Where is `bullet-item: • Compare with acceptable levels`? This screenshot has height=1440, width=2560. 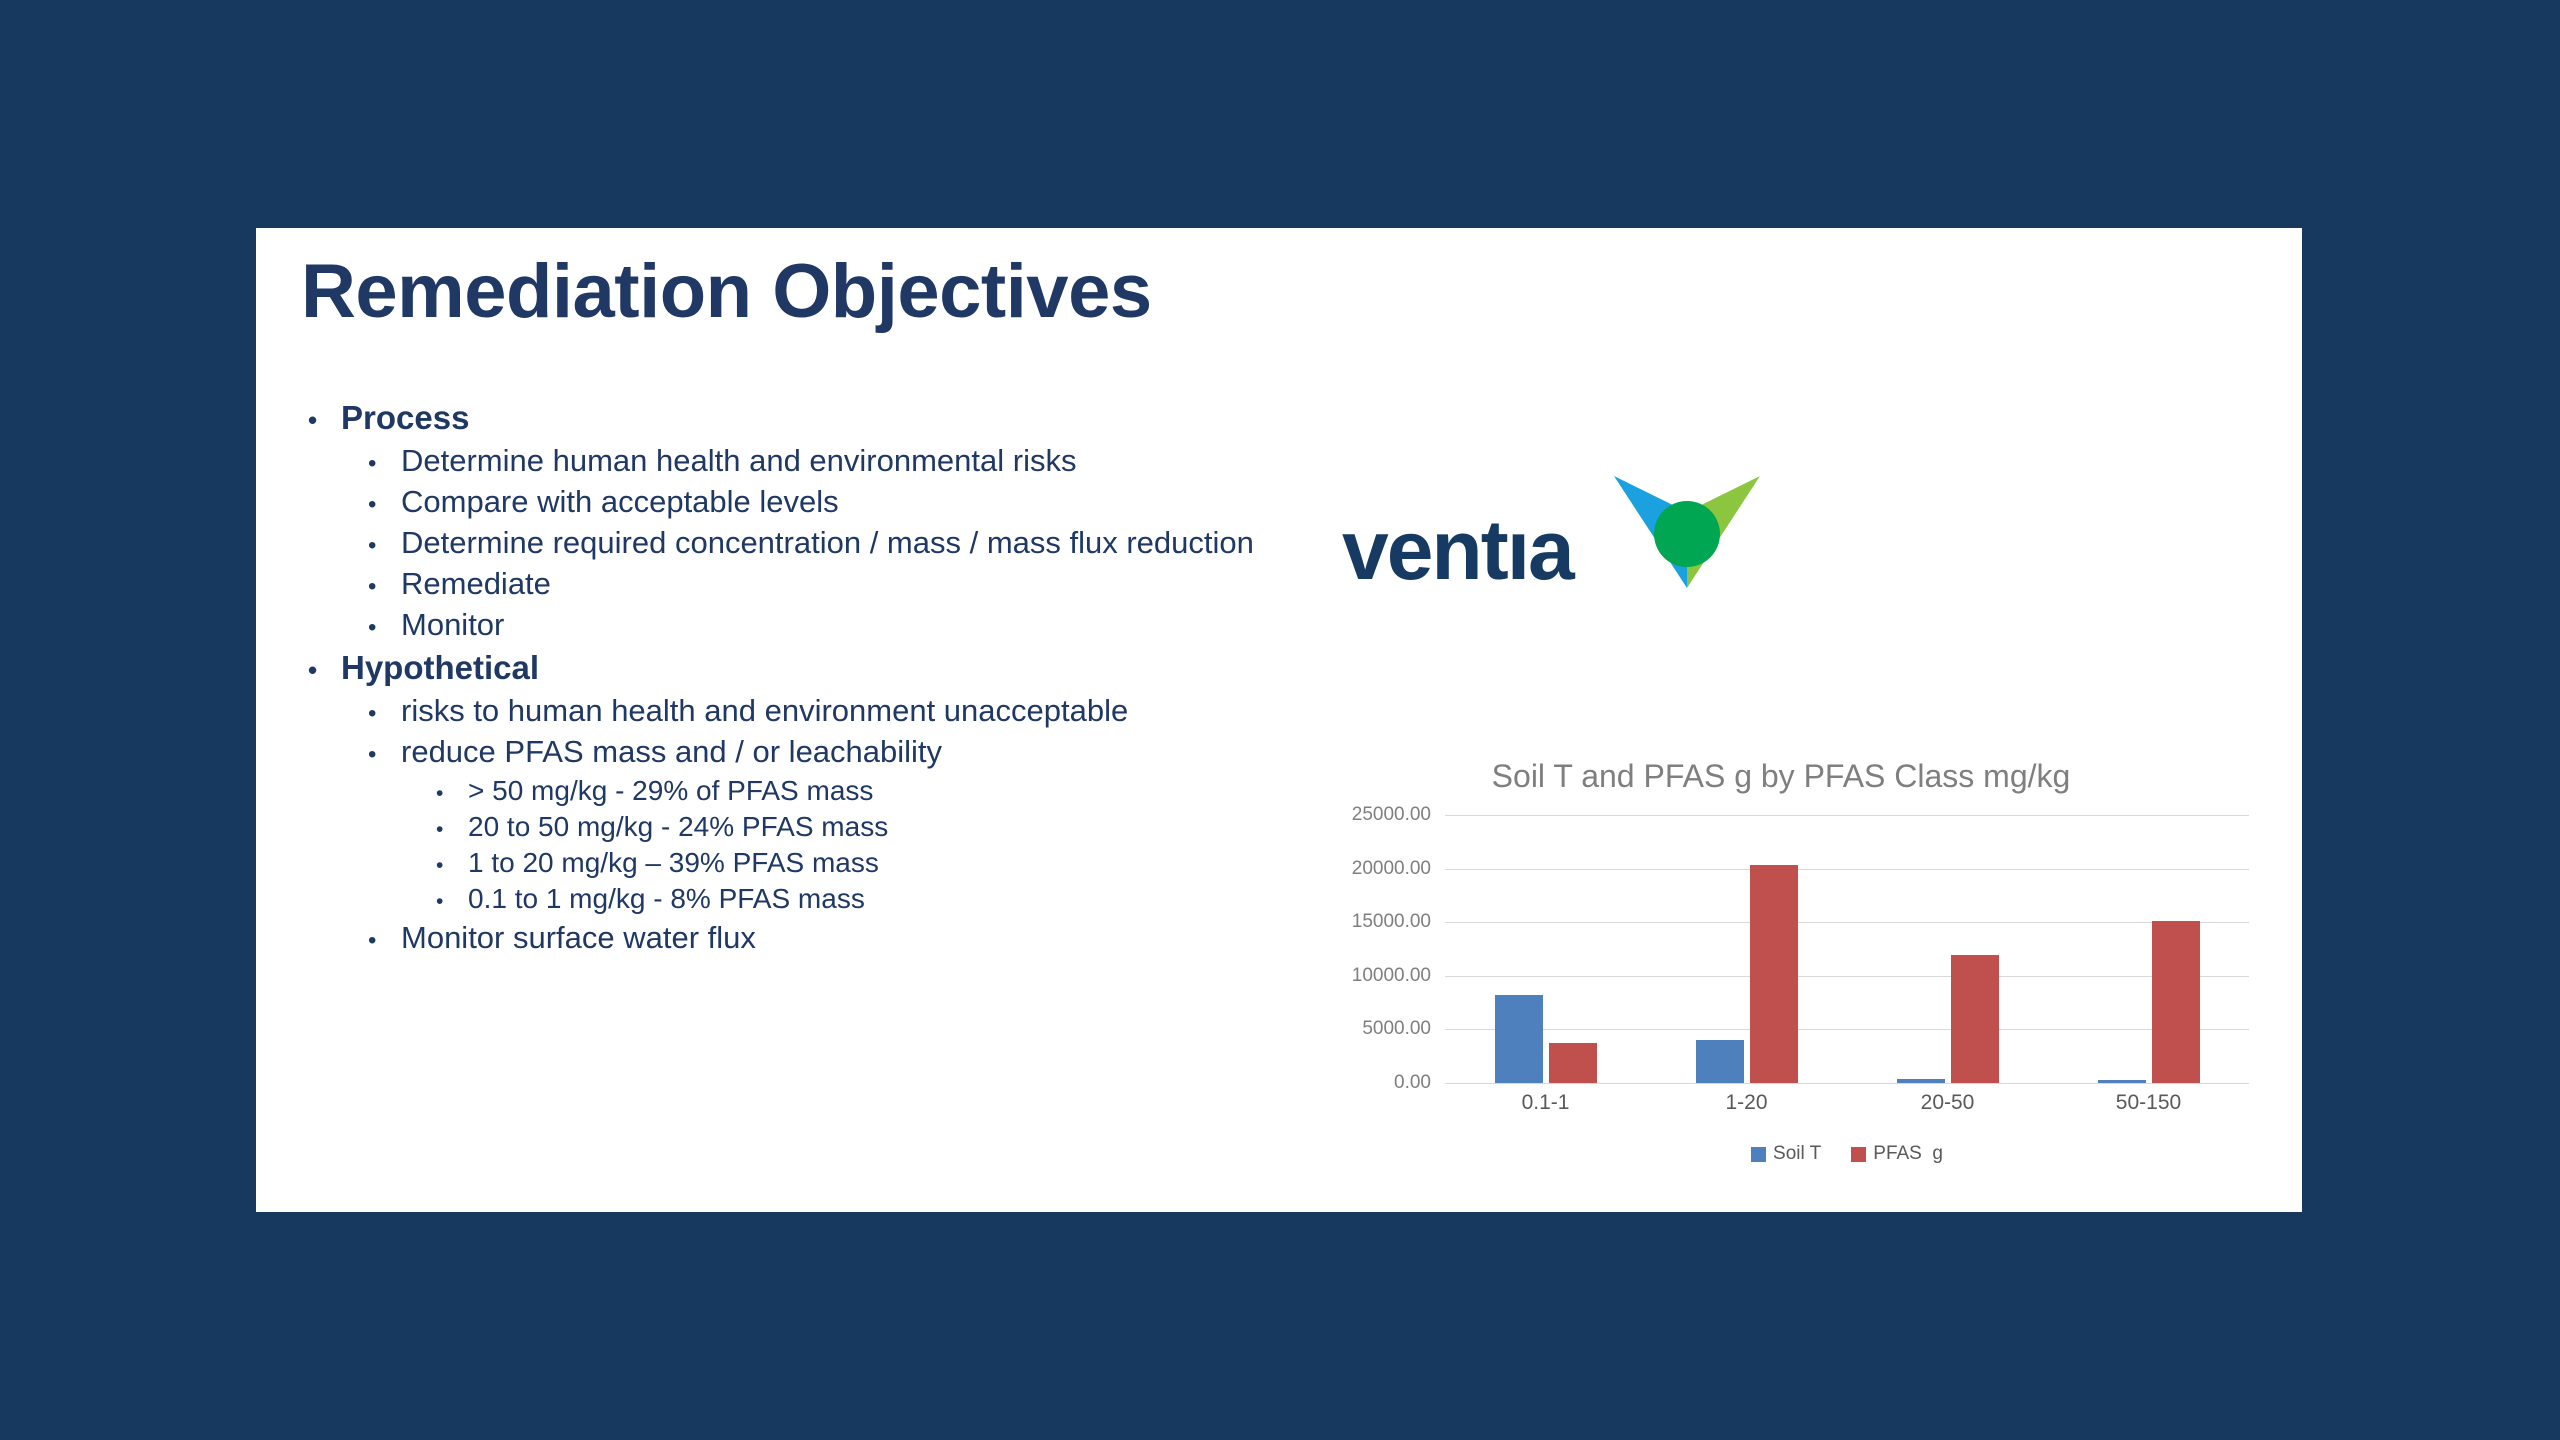
bullet-item: • Compare with acceptable levels is located at coordinates (972, 502).